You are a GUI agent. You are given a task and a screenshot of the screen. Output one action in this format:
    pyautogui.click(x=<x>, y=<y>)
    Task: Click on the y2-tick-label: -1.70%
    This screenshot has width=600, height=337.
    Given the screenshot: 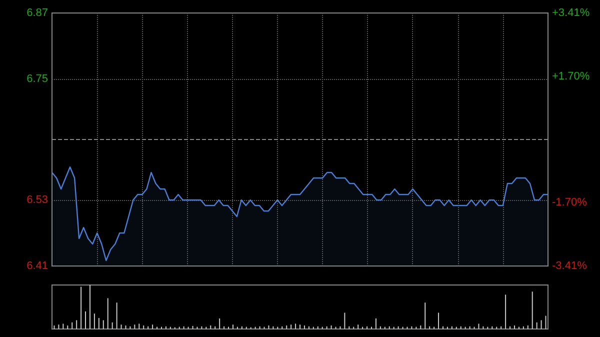 What is the action you would take?
    pyautogui.click(x=570, y=202)
    